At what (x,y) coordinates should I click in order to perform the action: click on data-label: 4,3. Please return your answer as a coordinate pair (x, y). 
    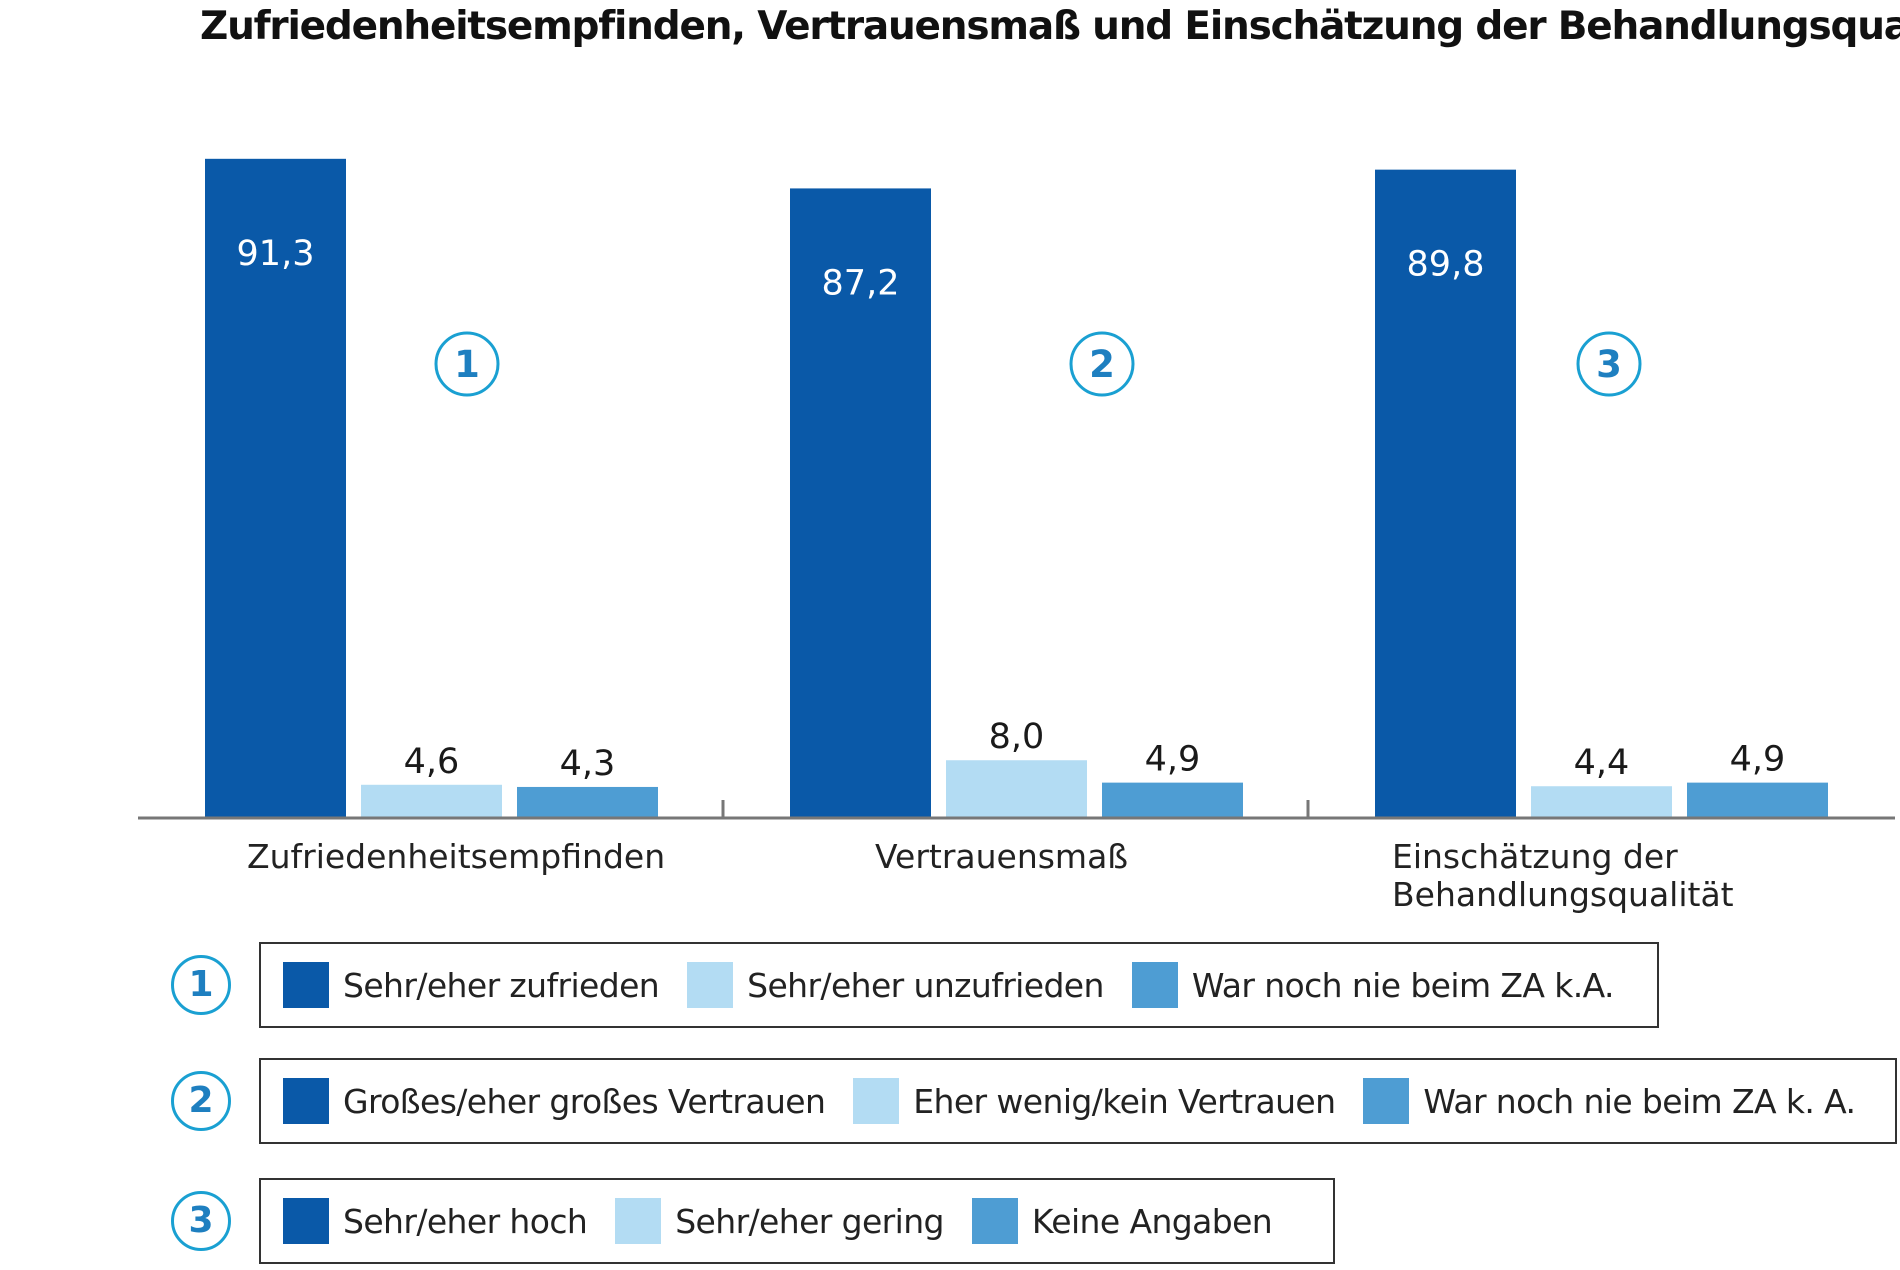
    Looking at the image, I should click on (588, 764).